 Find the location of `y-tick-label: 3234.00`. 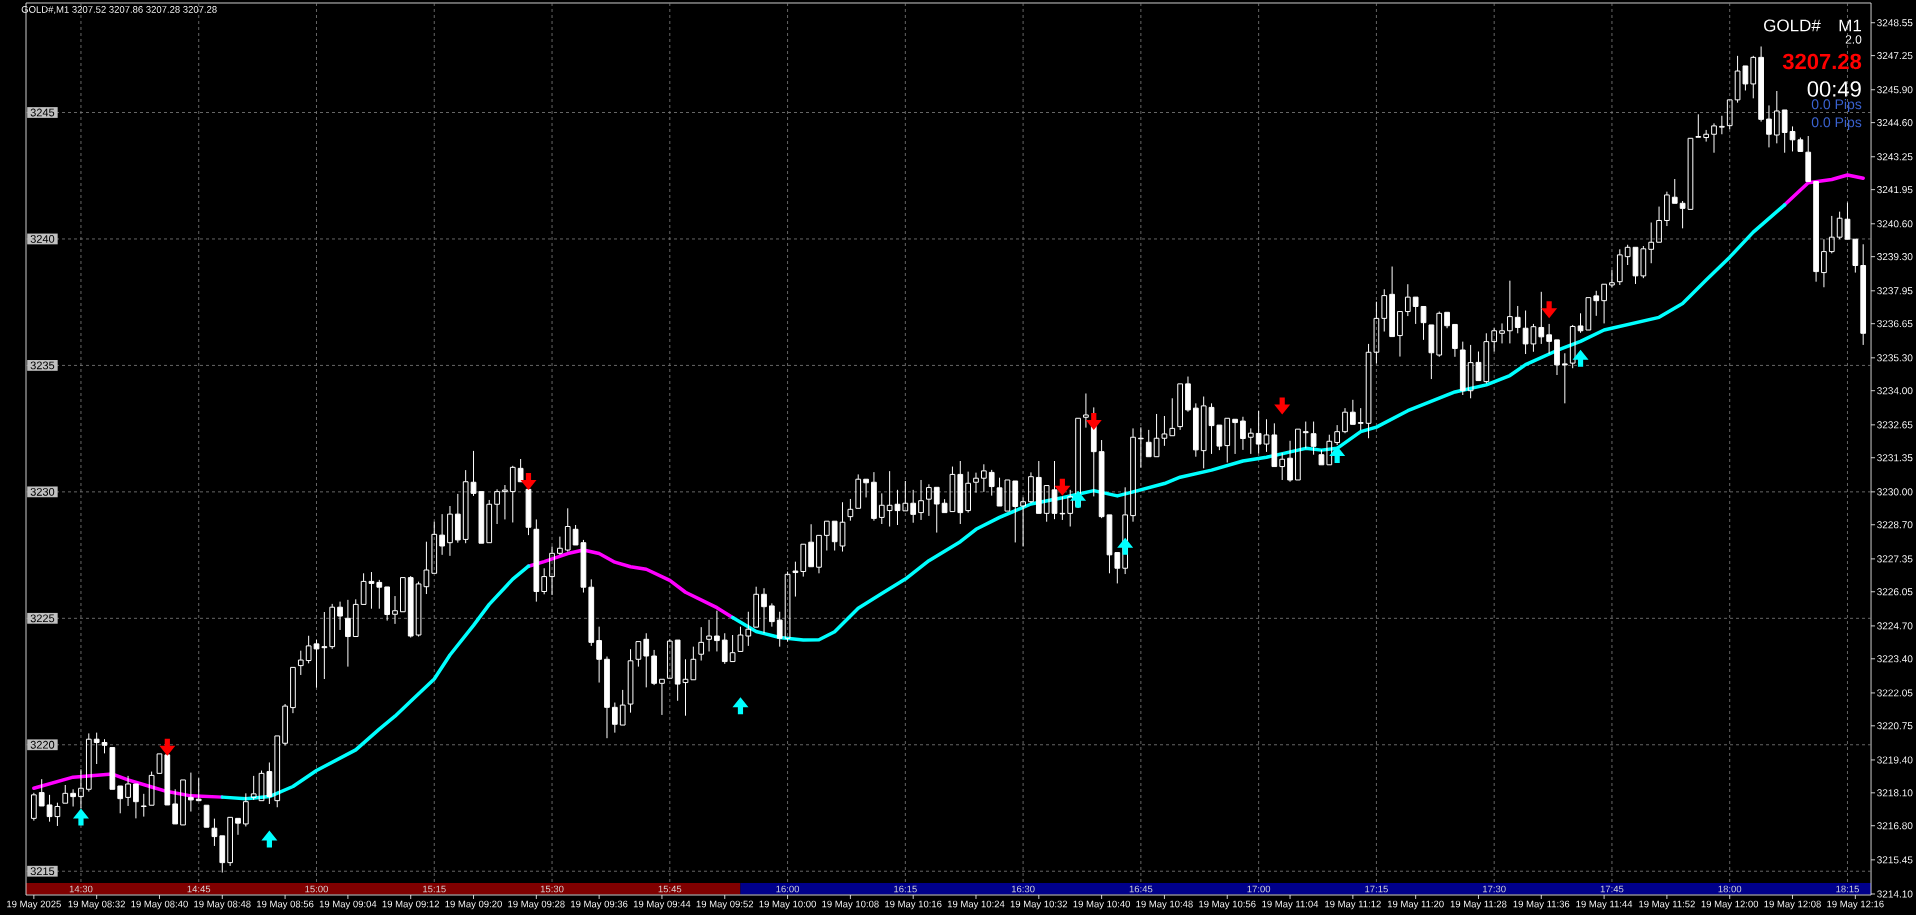

y-tick-label: 3234.00 is located at coordinates (1895, 391).